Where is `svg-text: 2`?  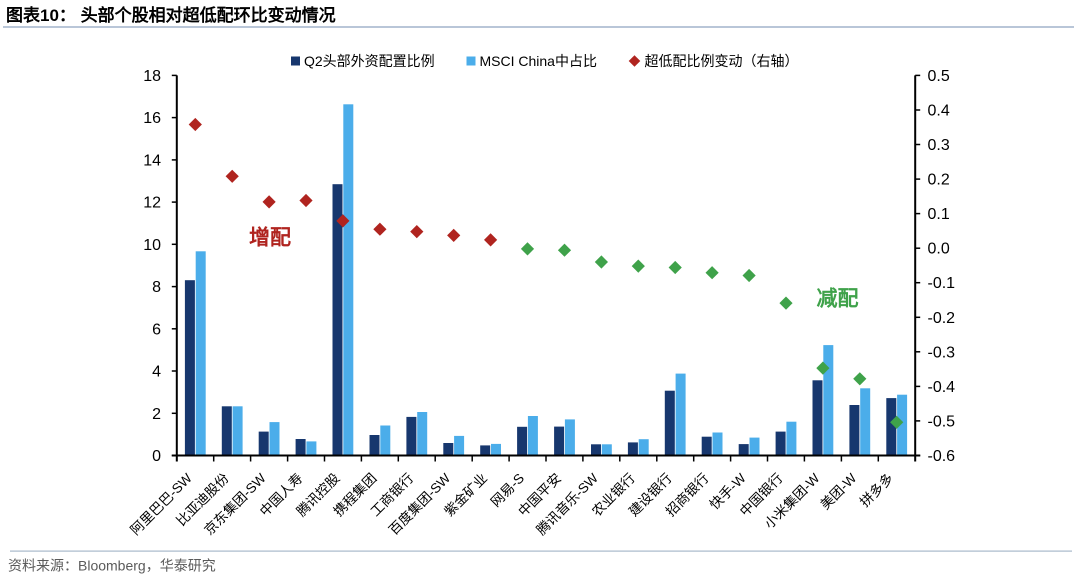
svg-text: 2 is located at coordinates (156, 414).